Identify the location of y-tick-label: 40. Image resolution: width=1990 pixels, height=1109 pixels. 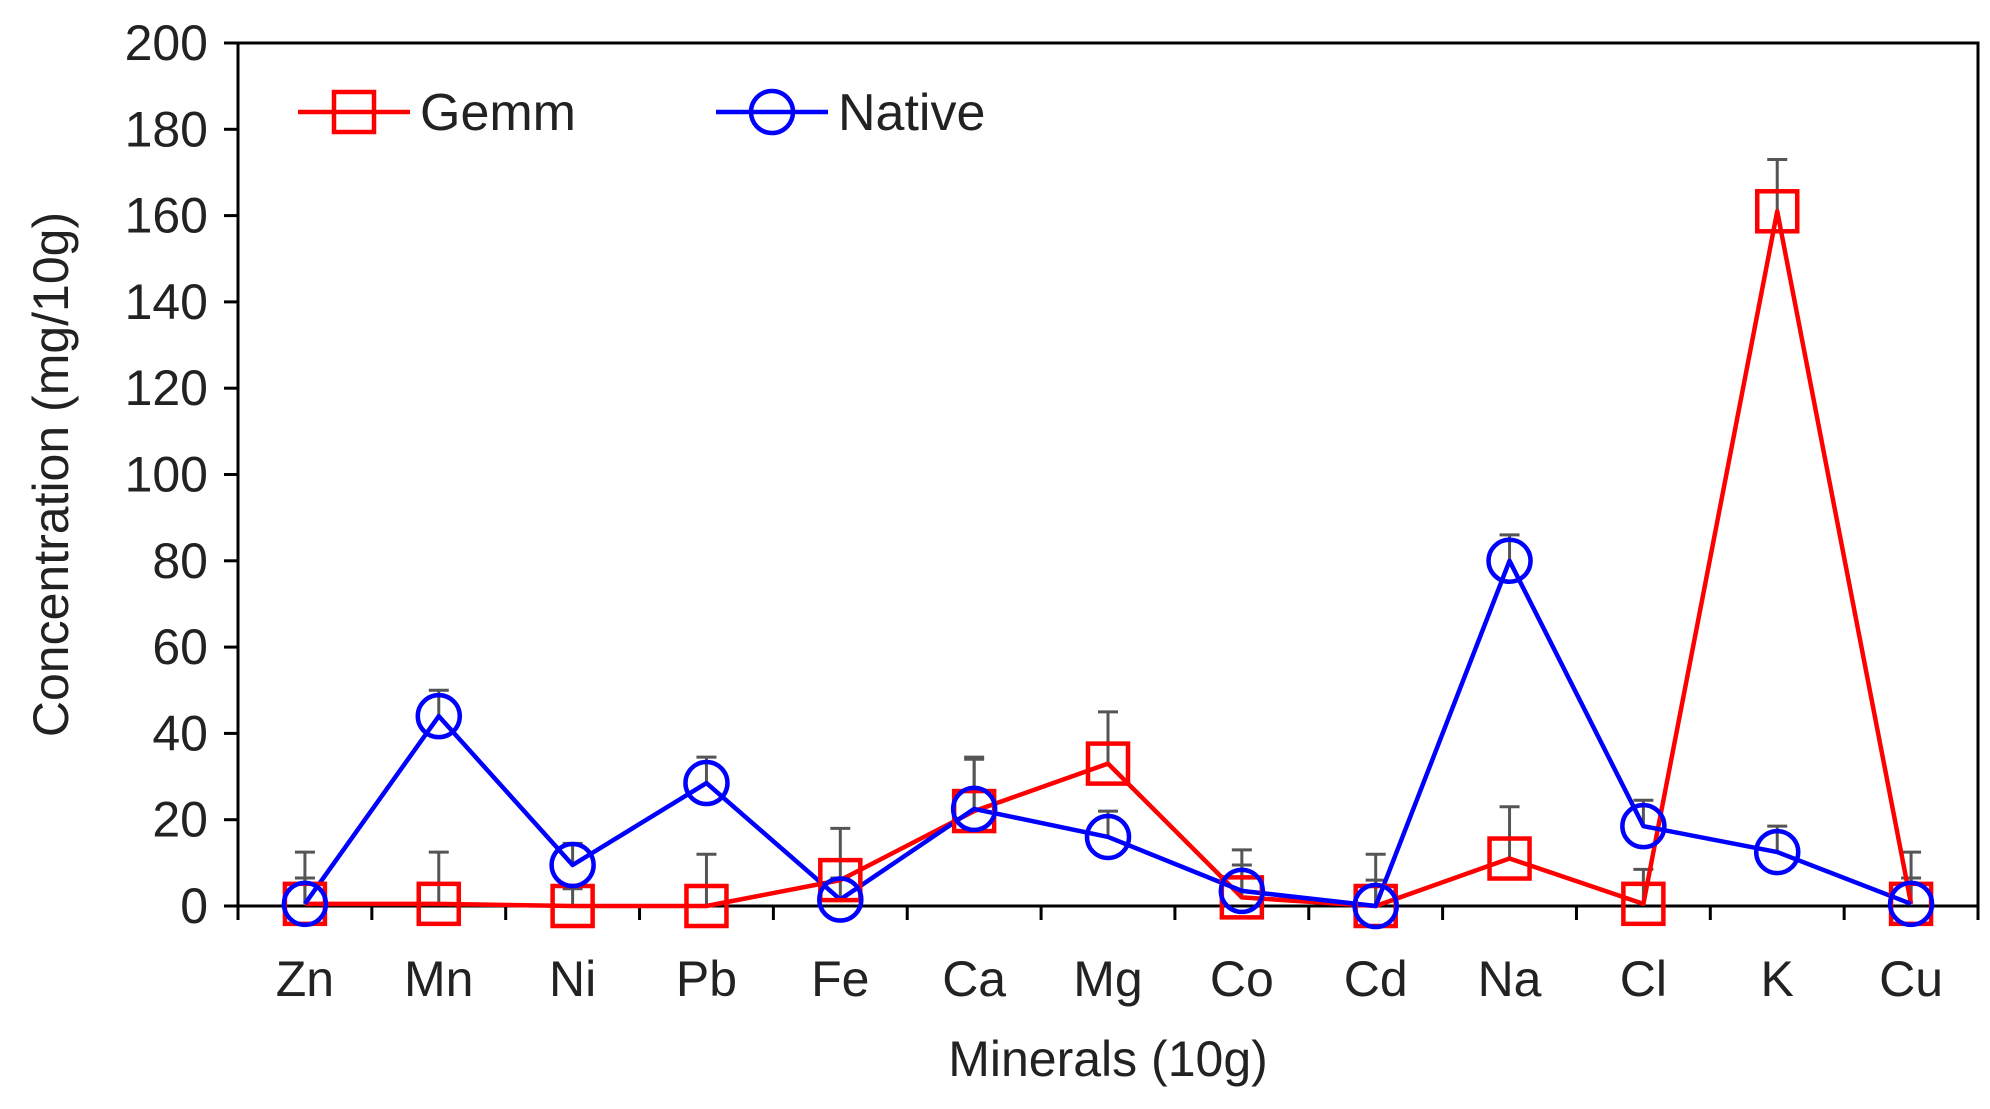
(180, 733).